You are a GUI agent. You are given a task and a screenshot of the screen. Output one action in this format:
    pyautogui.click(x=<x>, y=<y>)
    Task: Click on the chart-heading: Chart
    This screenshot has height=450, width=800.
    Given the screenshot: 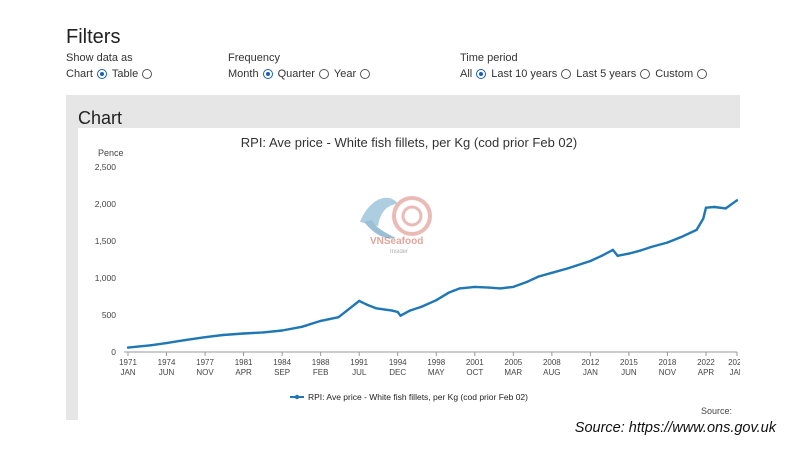 What is the action you would take?
    pyautogui.click(x=100, y=118)
    